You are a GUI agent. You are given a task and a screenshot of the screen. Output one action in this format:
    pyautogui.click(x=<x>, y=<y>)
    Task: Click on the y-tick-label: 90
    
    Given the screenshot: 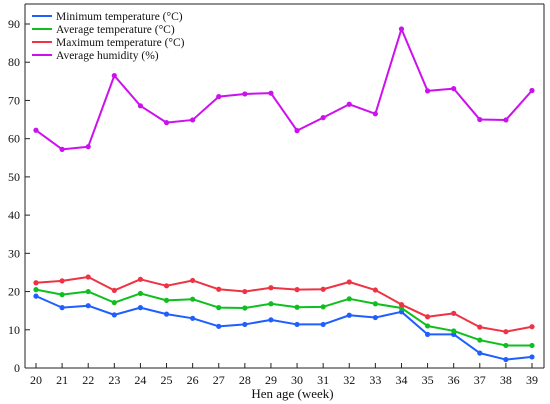 What is the action you would take?
    pyautogui.click(x=14, y=24)
    